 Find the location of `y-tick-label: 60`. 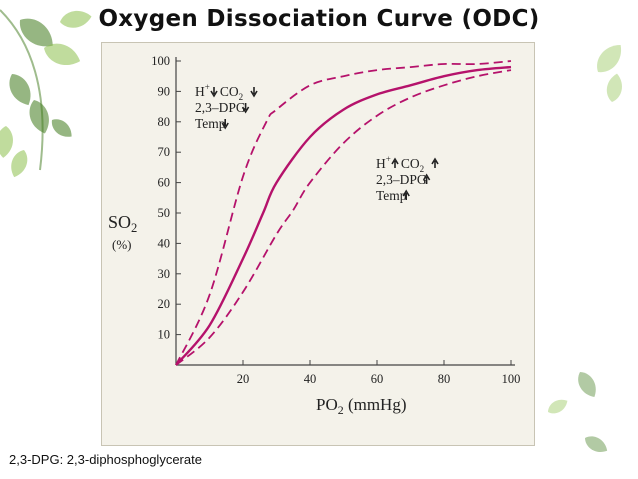

y-tick-label: 60 is located at coordinates (164, 183).